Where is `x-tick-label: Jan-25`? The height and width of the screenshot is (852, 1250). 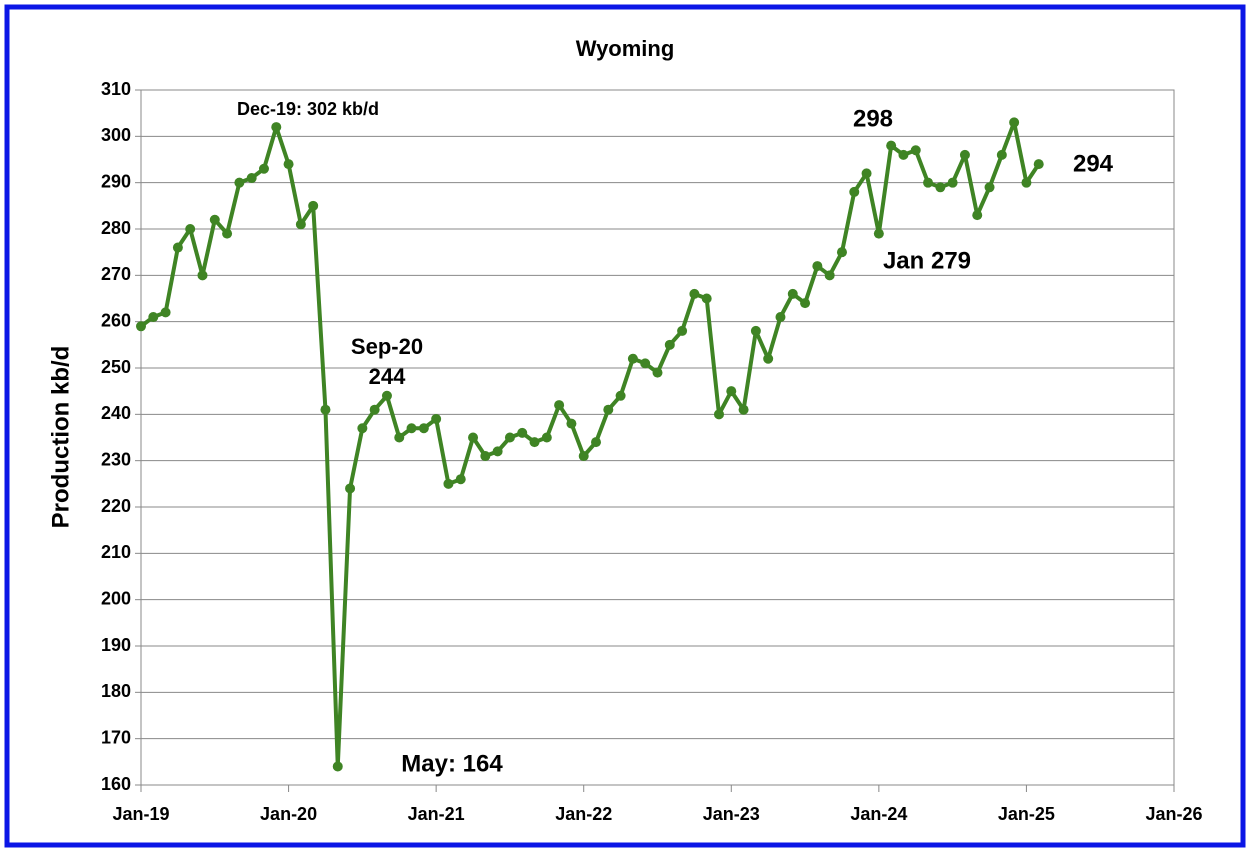 x-tick-label: Jan-25 is located at coordinates (1026, 814).